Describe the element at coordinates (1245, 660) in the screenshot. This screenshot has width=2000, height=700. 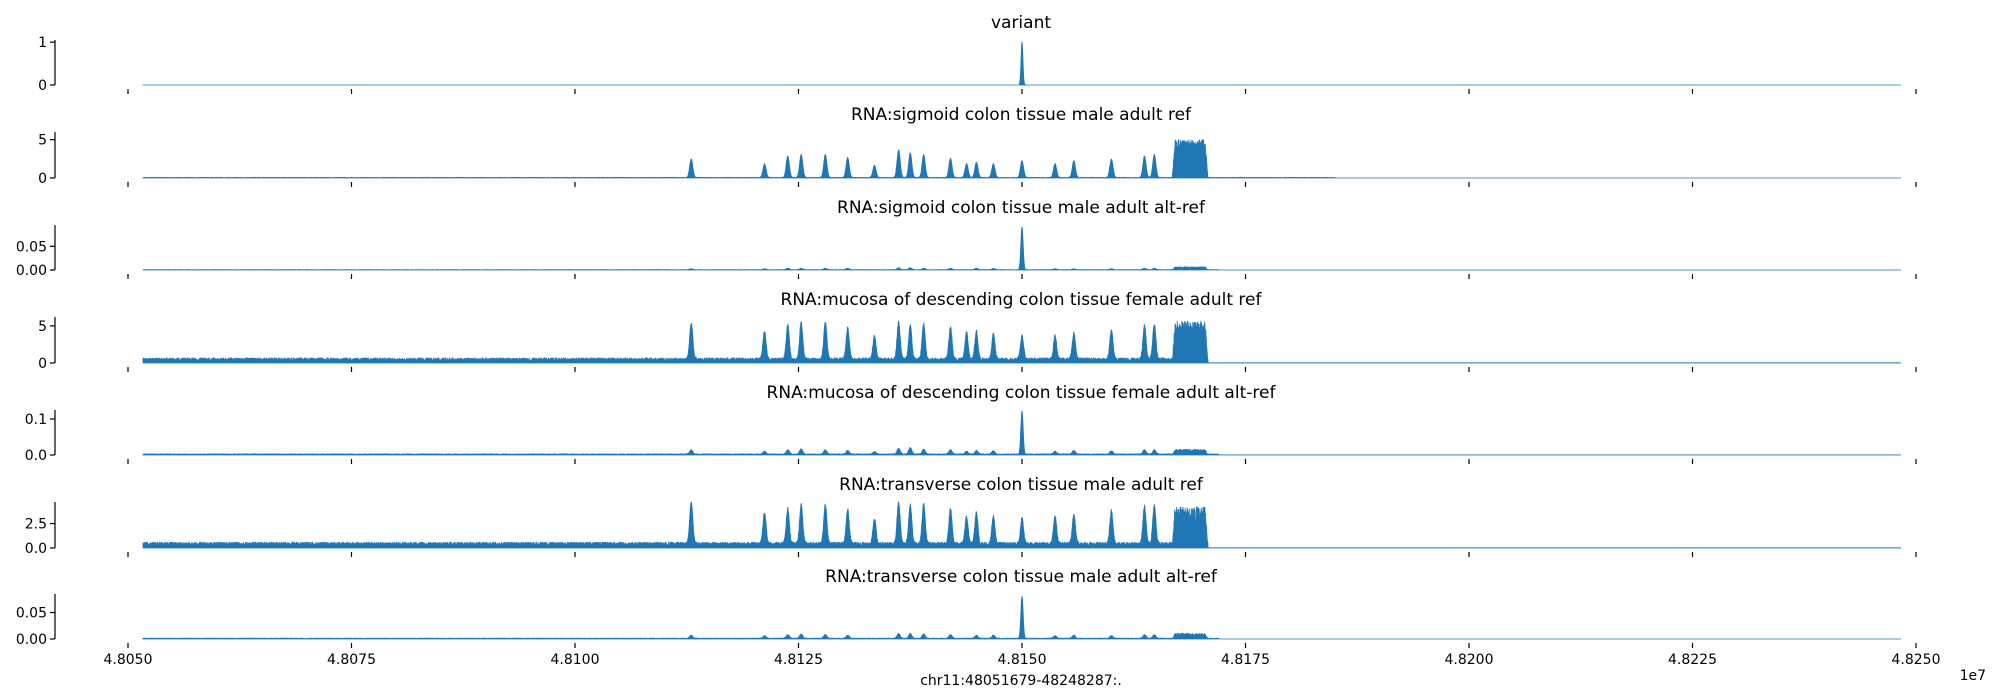
I see `x-tick-label: 4.8175` at that location.